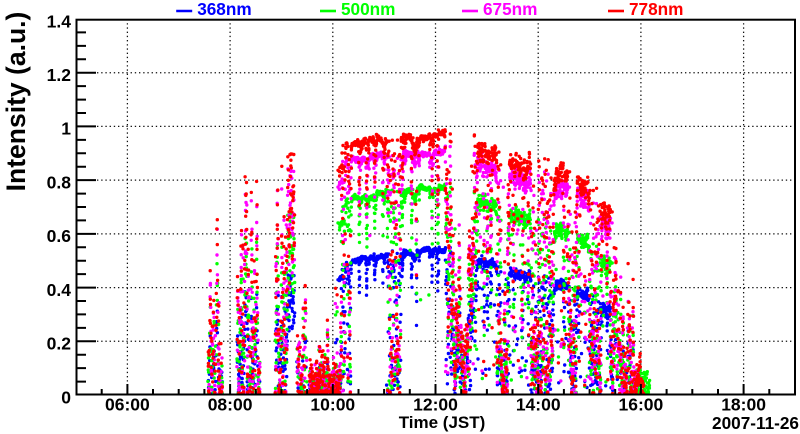 The image size is (800, 434). I want to click on svg-text: Time (JST), so click(442, 422).